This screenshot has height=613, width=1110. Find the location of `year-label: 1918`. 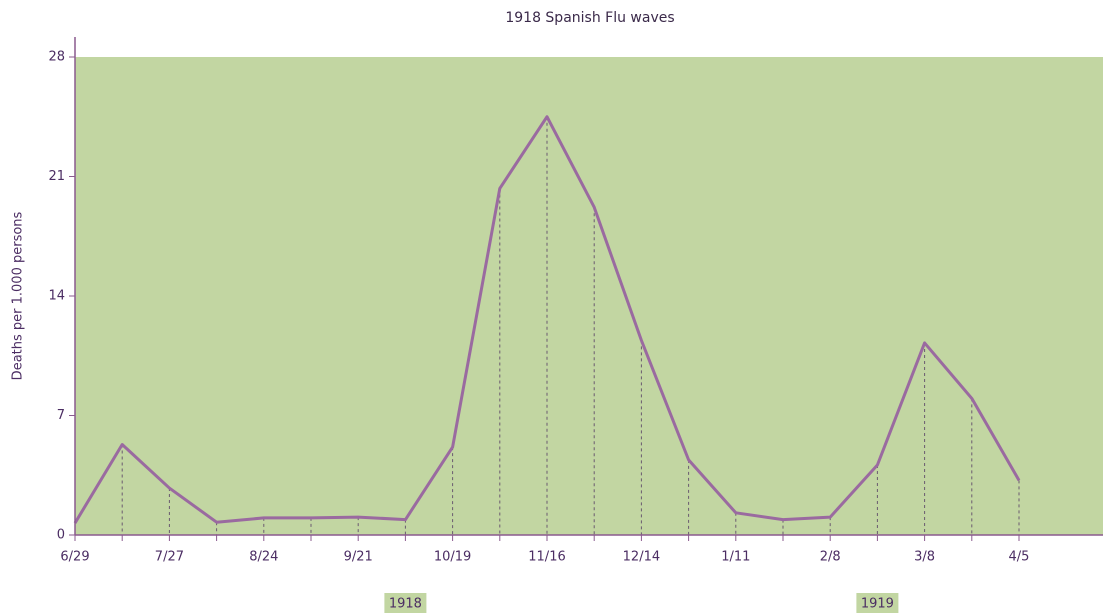

year-label: 1918 is located at coordinates (405, 604).